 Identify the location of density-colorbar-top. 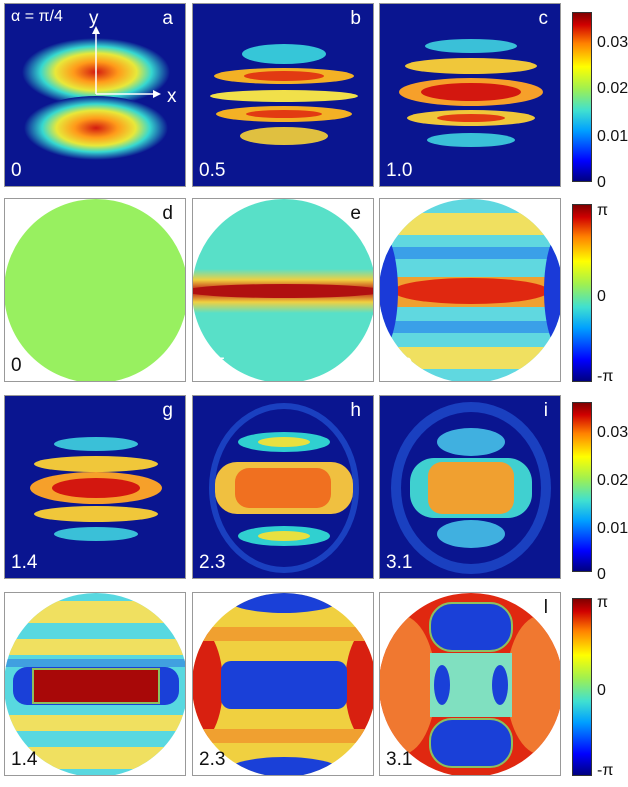
(582, 97).